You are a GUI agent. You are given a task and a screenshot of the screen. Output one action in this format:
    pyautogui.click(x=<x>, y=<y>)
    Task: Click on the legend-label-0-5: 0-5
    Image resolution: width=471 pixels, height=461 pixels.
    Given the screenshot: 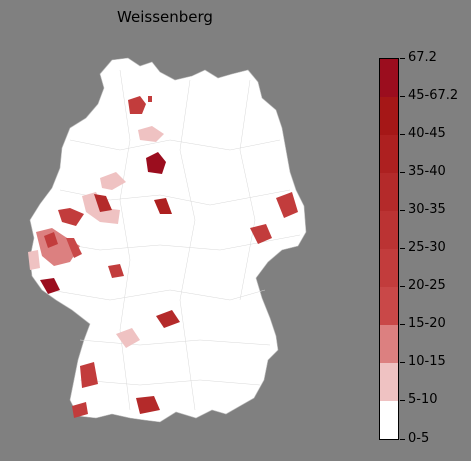 What is the action you would take?
    pyautogui.click(x=419, y=438)
    